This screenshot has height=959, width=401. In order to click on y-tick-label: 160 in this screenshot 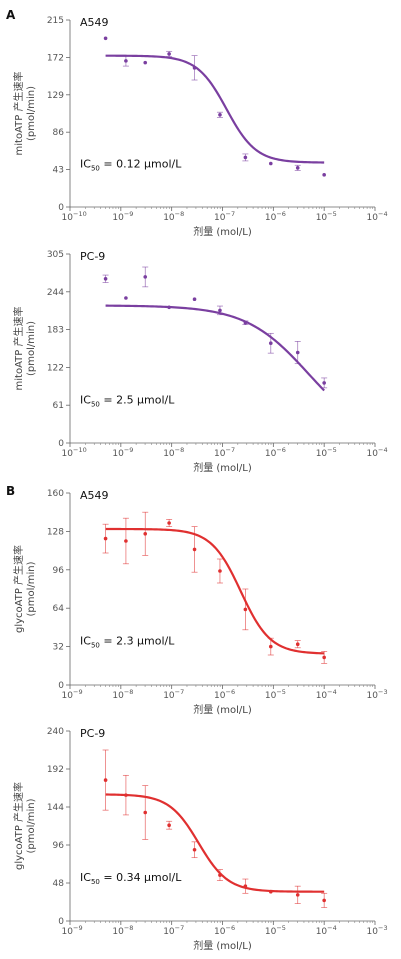, I will do `click(55, 494)`.